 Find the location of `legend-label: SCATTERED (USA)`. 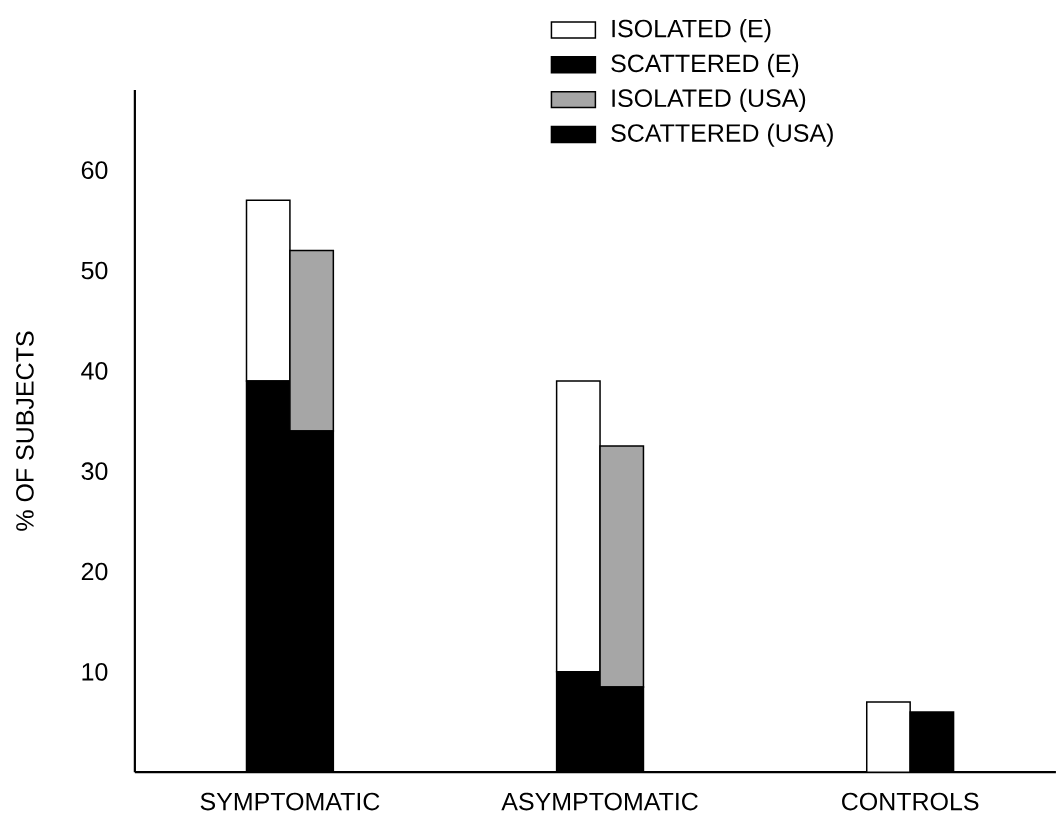

legend-label: SCATTERED (USA) is located at coordinates (722, 135).